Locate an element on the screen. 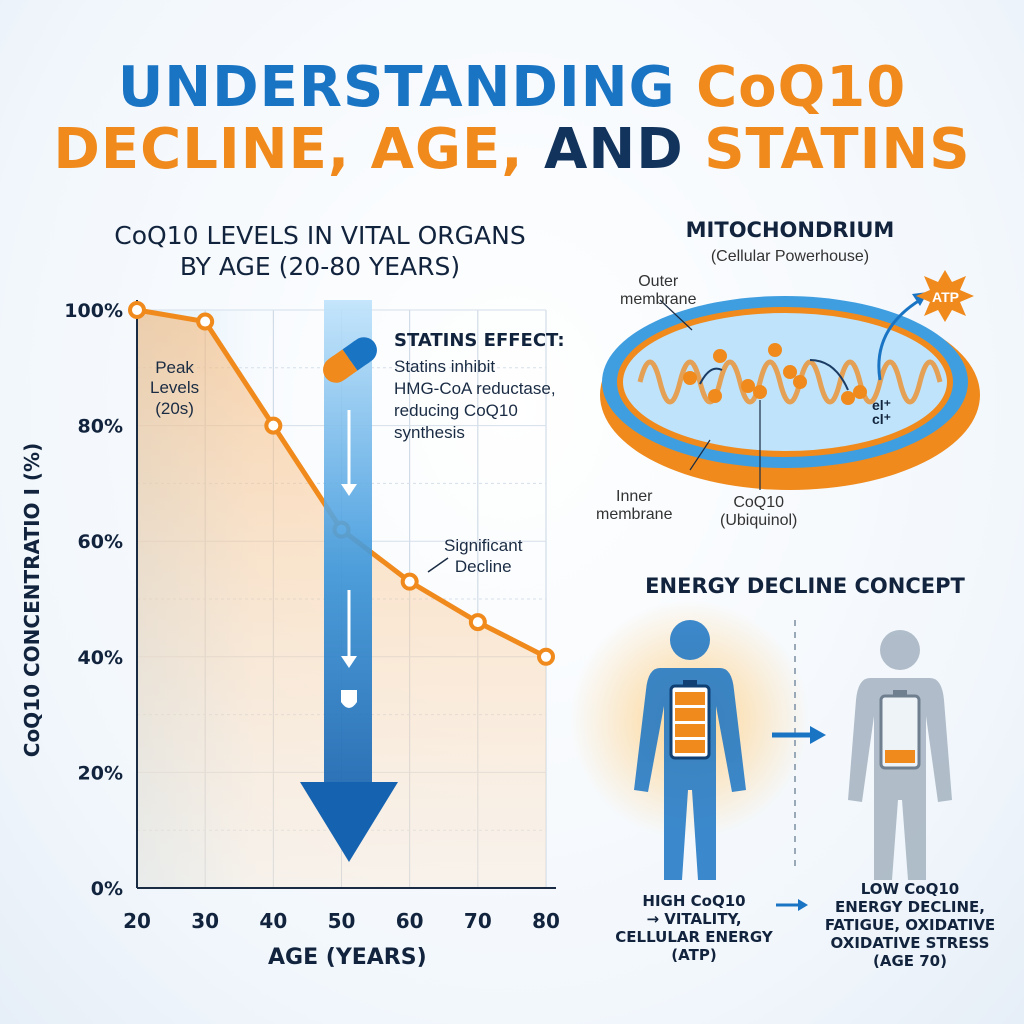 Image resolution: width=1024 pixels, height=1024 pixels. y-axis-label: CoQ10 CONCENTRATIO I (%) is located at coordinates (32, 600).